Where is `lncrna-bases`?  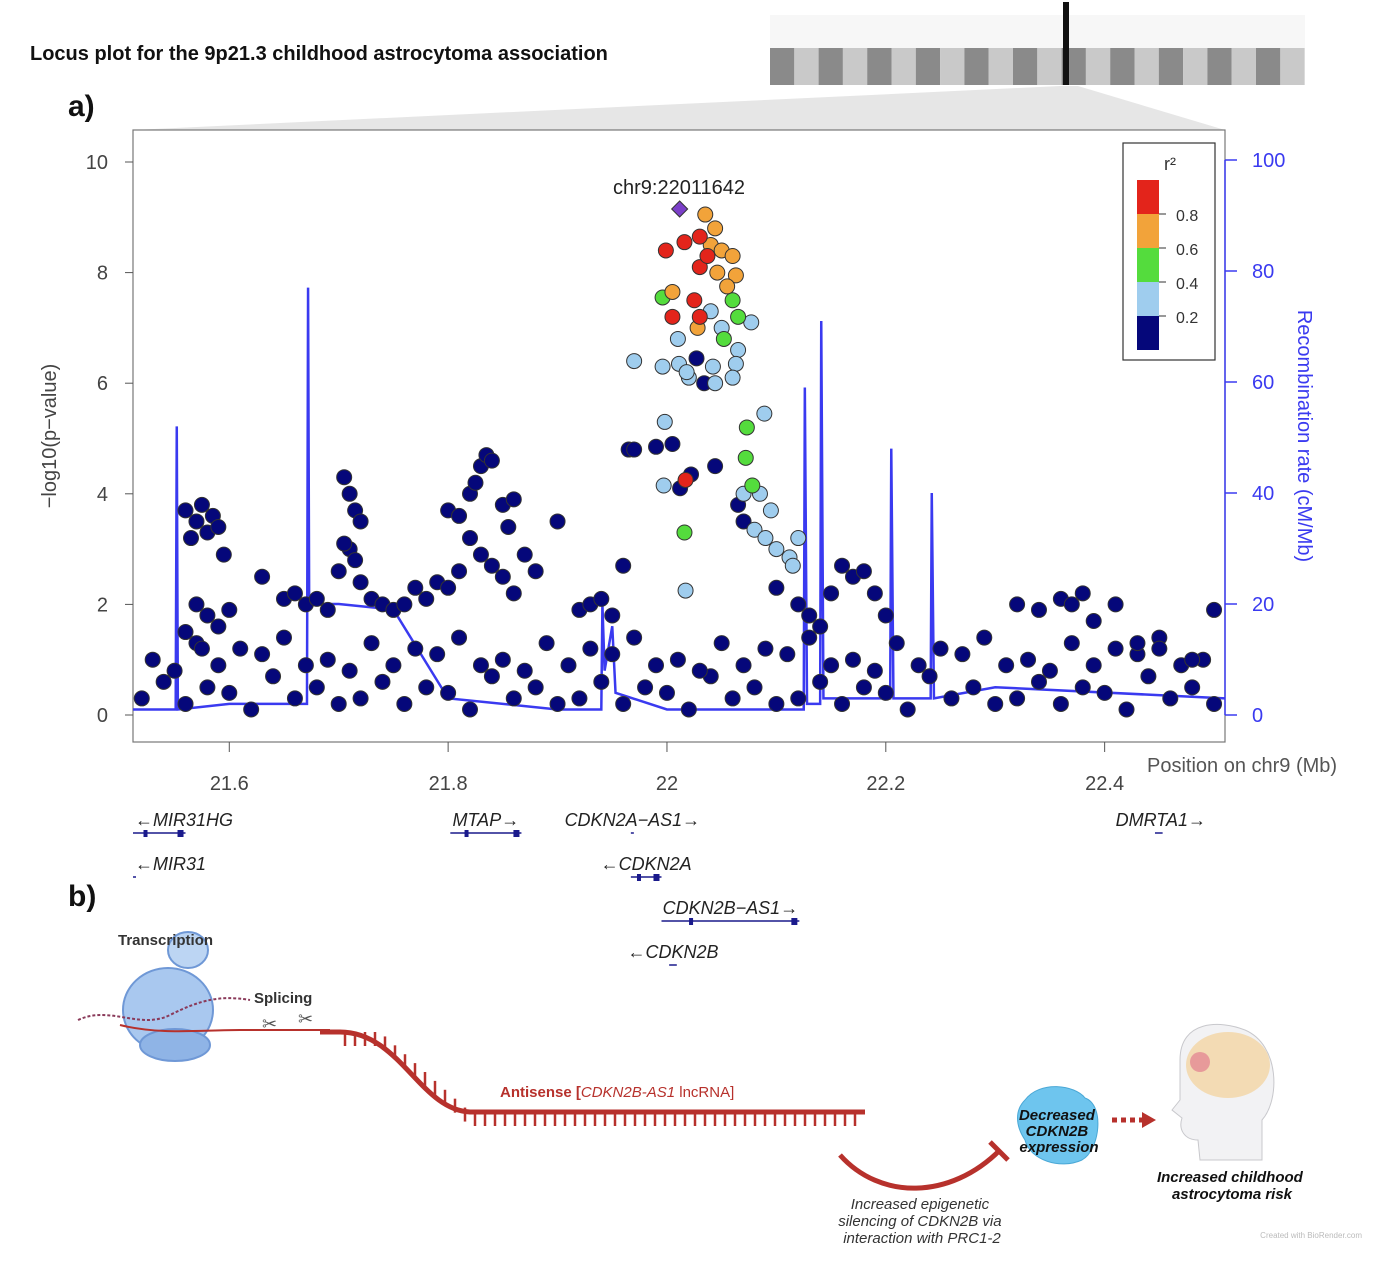
lncrna-bases is located at coordinates (600, 1079).